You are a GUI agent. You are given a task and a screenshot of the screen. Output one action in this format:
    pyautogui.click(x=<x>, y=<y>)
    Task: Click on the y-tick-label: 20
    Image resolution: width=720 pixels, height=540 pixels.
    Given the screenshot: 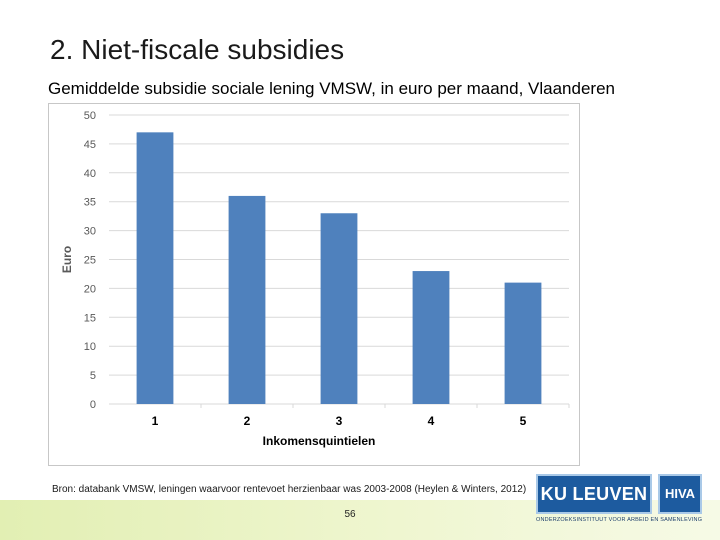 What is the action you would take?
    pyautogui.click(x=90, y=289)
    